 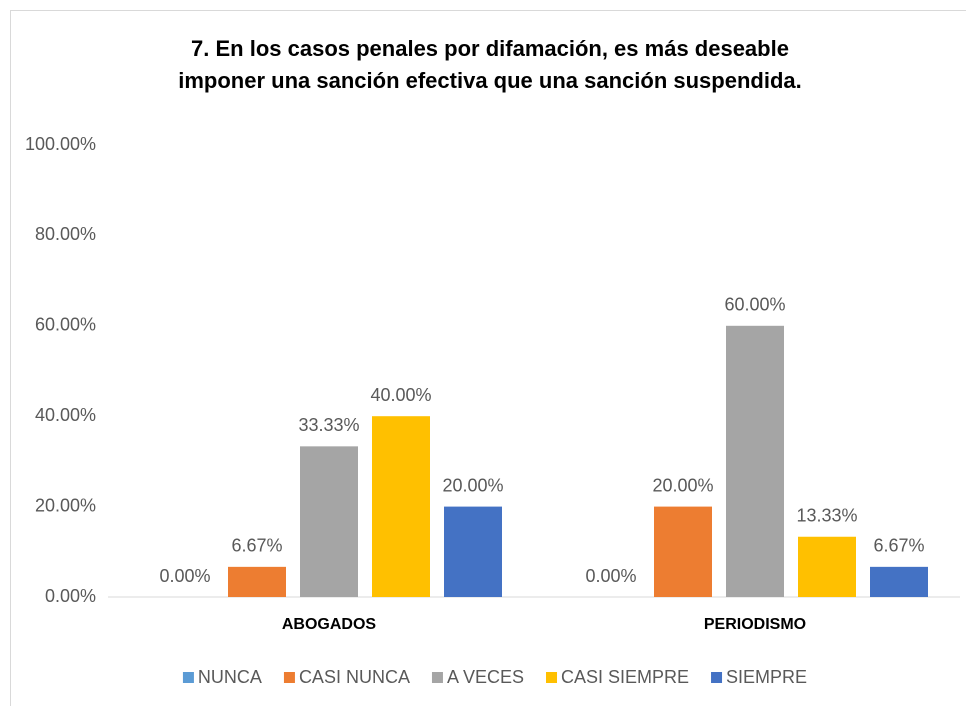 What do you see at coordinates (65, 325) in the screenshot?
I see `y-tick-label: 60.00%` at bounding box center [65, 325].